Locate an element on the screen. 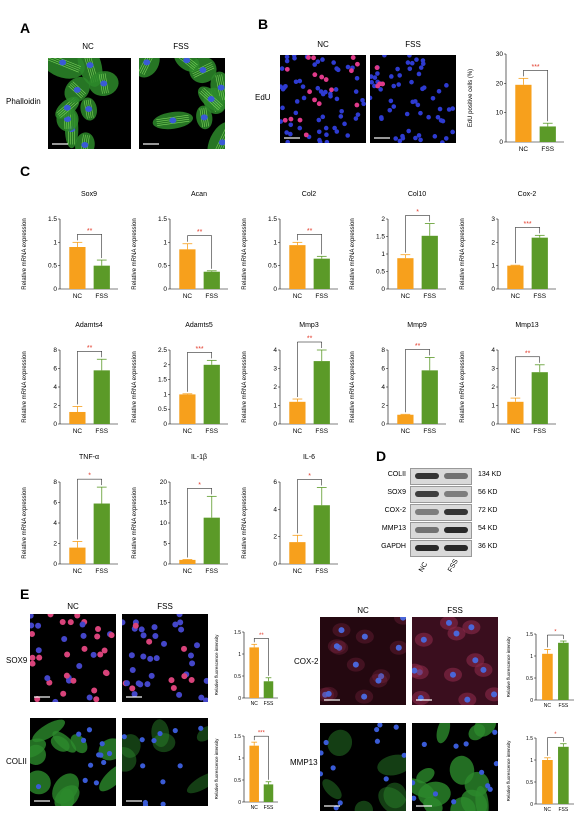 This screenshot has width=587, height=824. y-tick-label: 0.5 is located at coordinates (162, 266).